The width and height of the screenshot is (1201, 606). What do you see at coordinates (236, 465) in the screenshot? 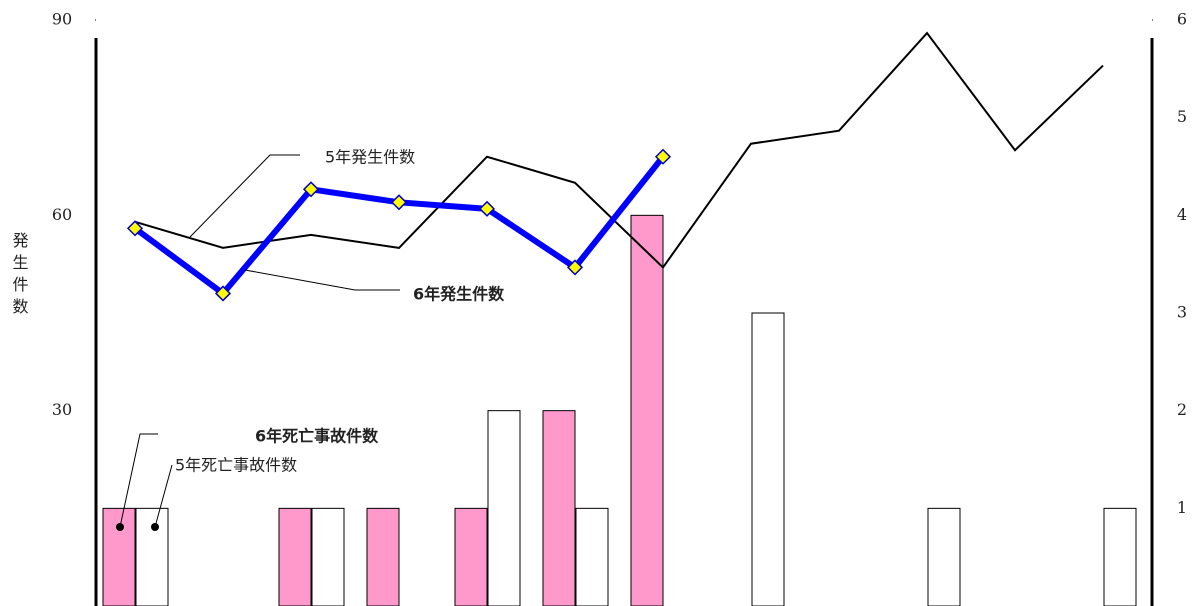
I see `legend-label: 5年死亡事故件数` at bounding box center [236, 465].